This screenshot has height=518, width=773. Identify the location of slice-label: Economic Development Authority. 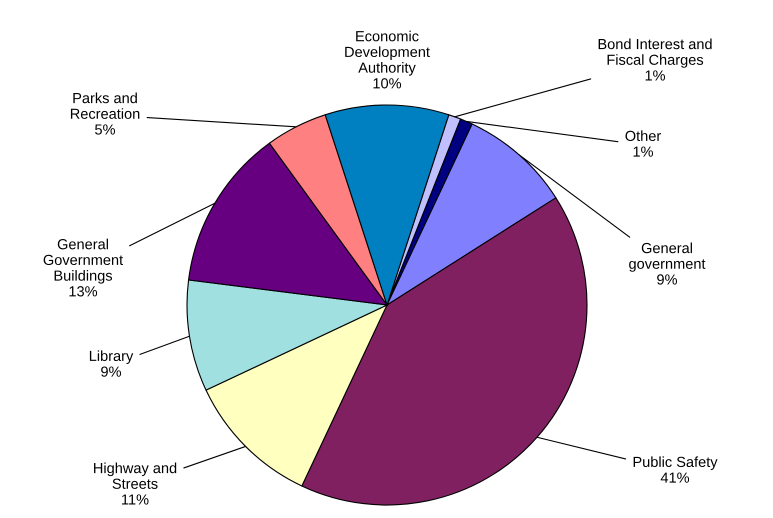
(387, 53).